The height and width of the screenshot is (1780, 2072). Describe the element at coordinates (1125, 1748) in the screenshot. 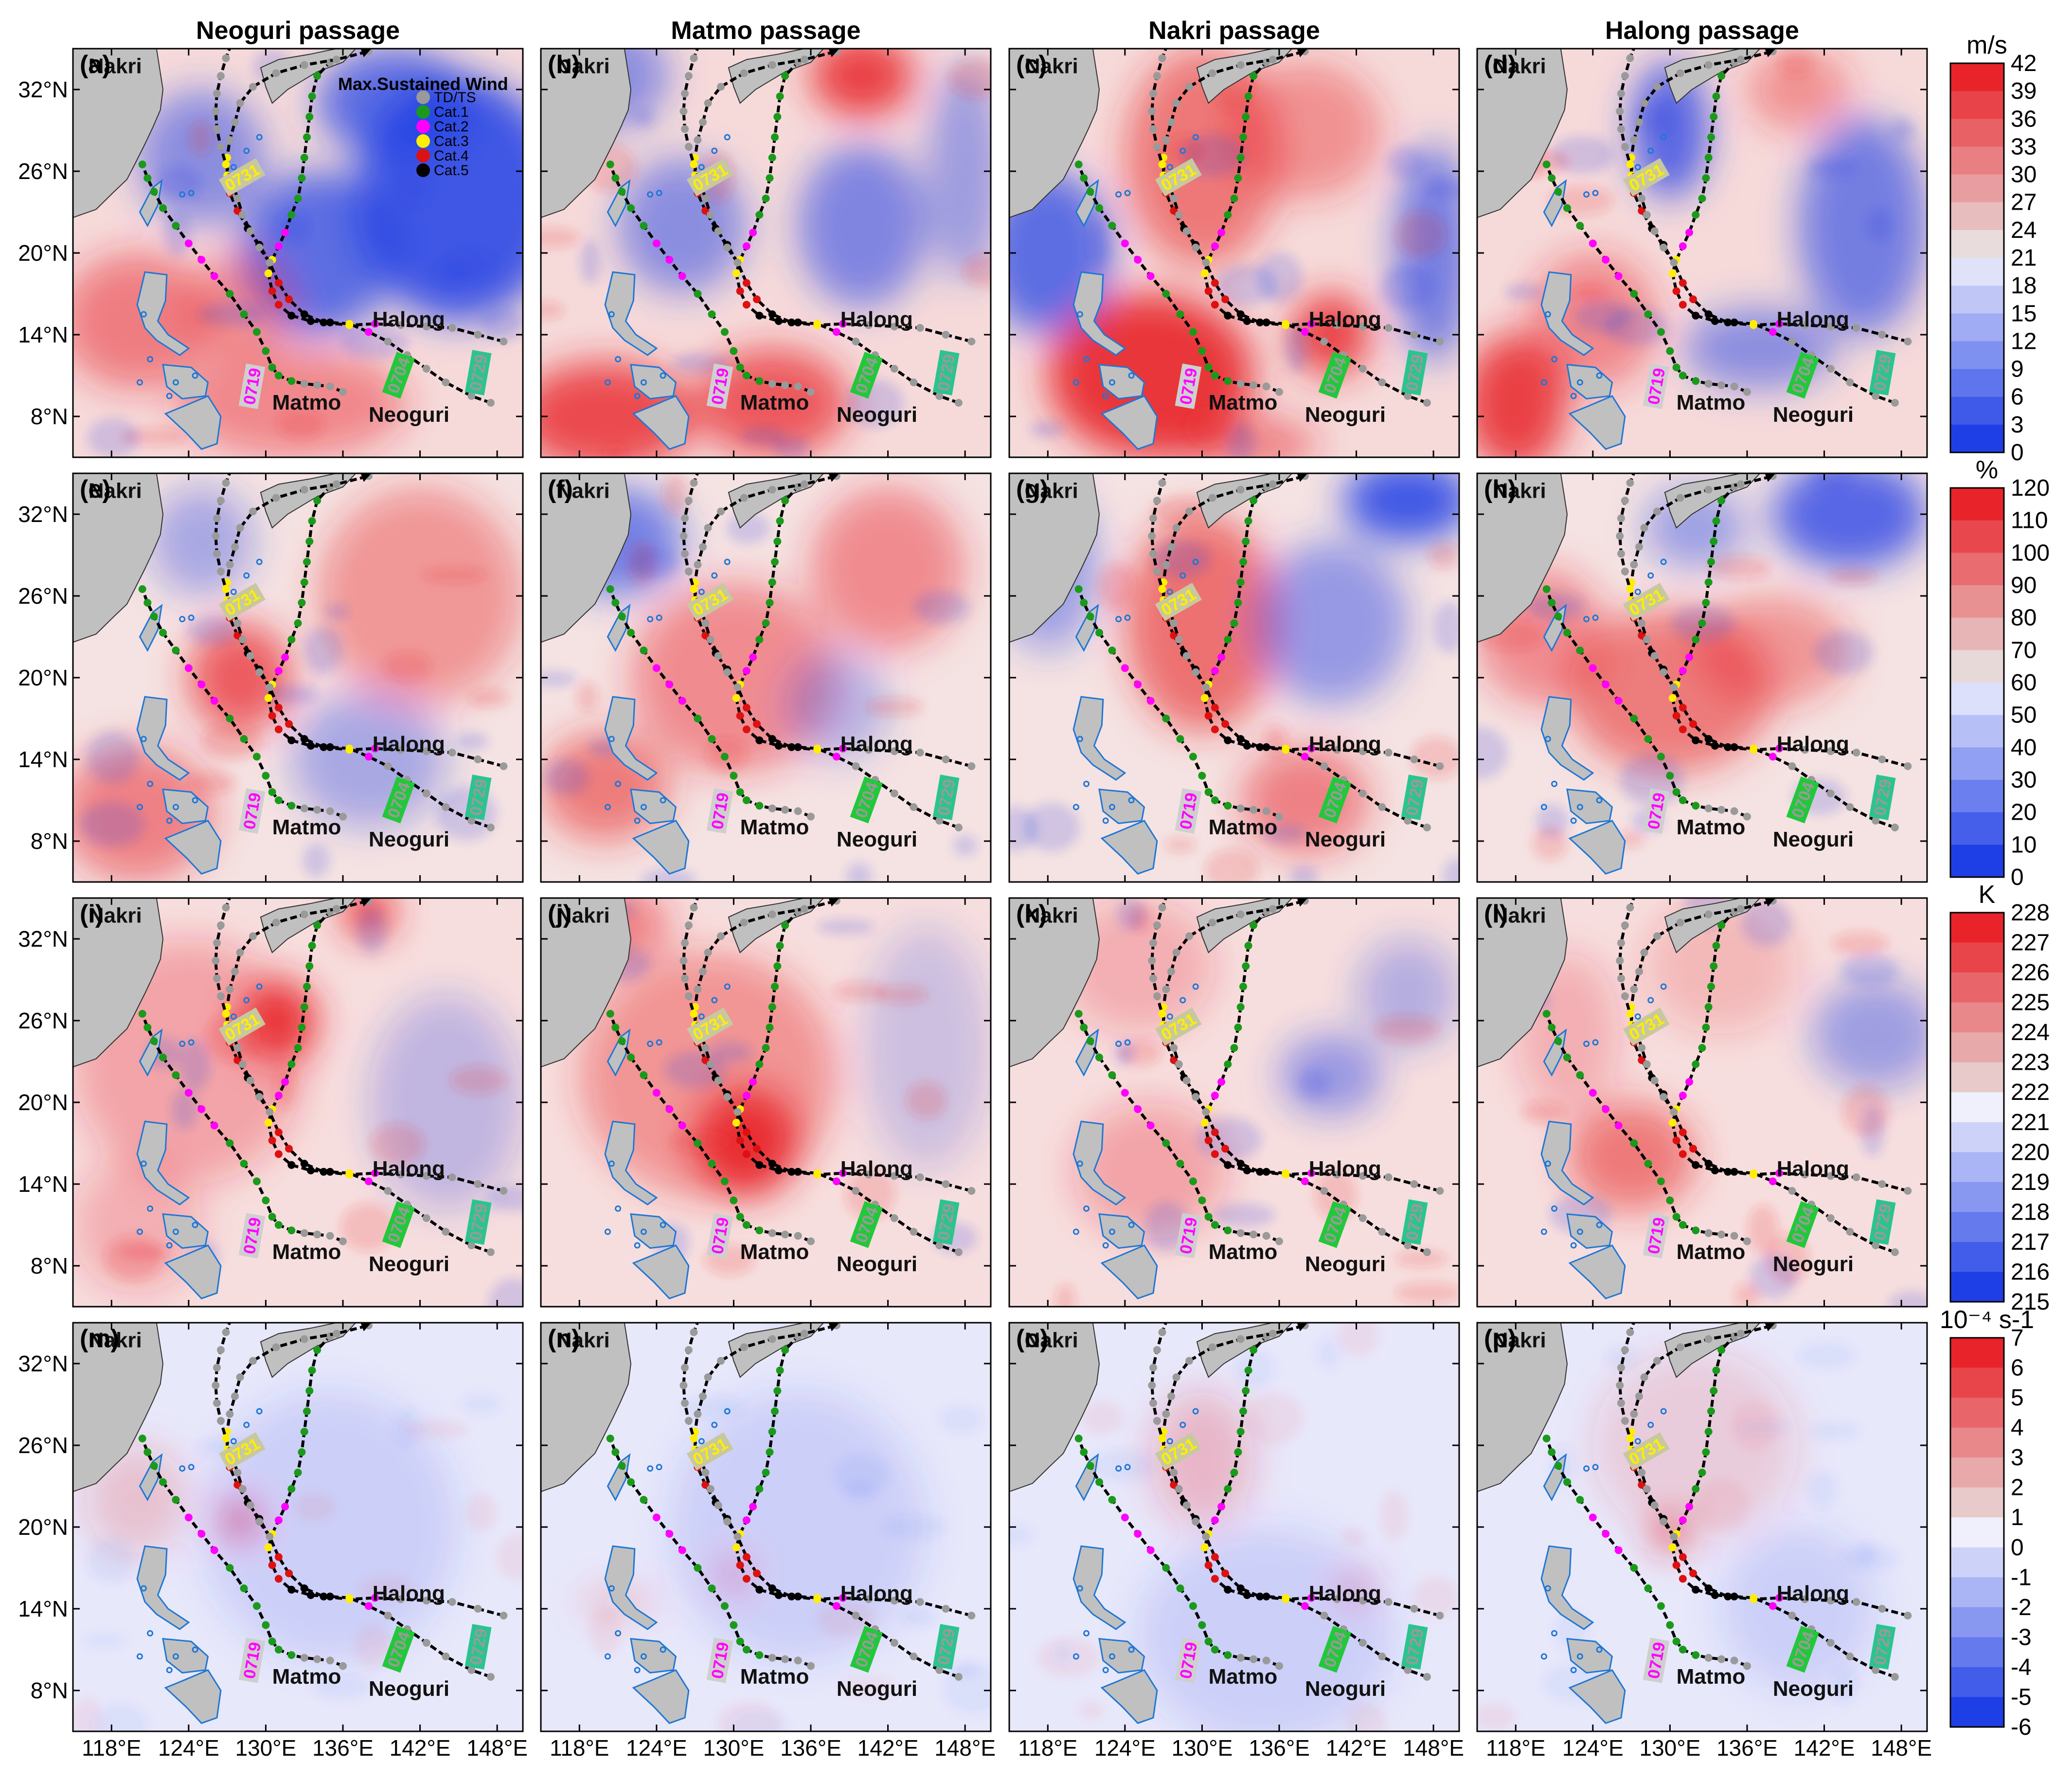

I see `lon-tick-label: 124°E` at that location.